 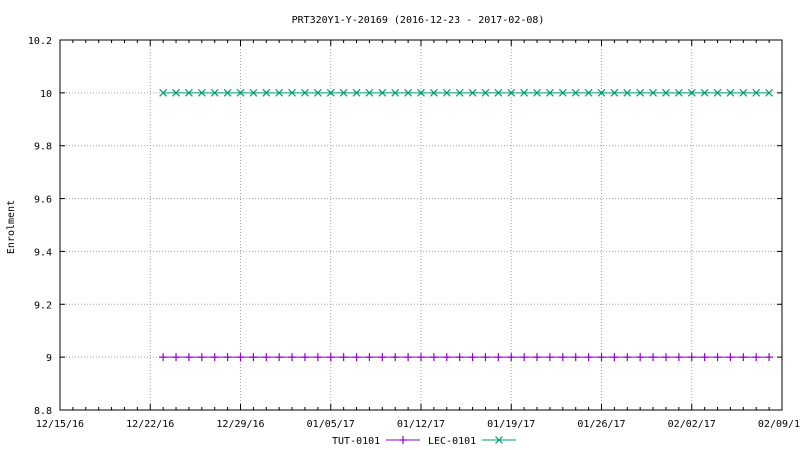 What do you see at coordinates (356, 441) in the screenshot?
I see `legend-label: TUT-0101` at bounding box center [356, 441].